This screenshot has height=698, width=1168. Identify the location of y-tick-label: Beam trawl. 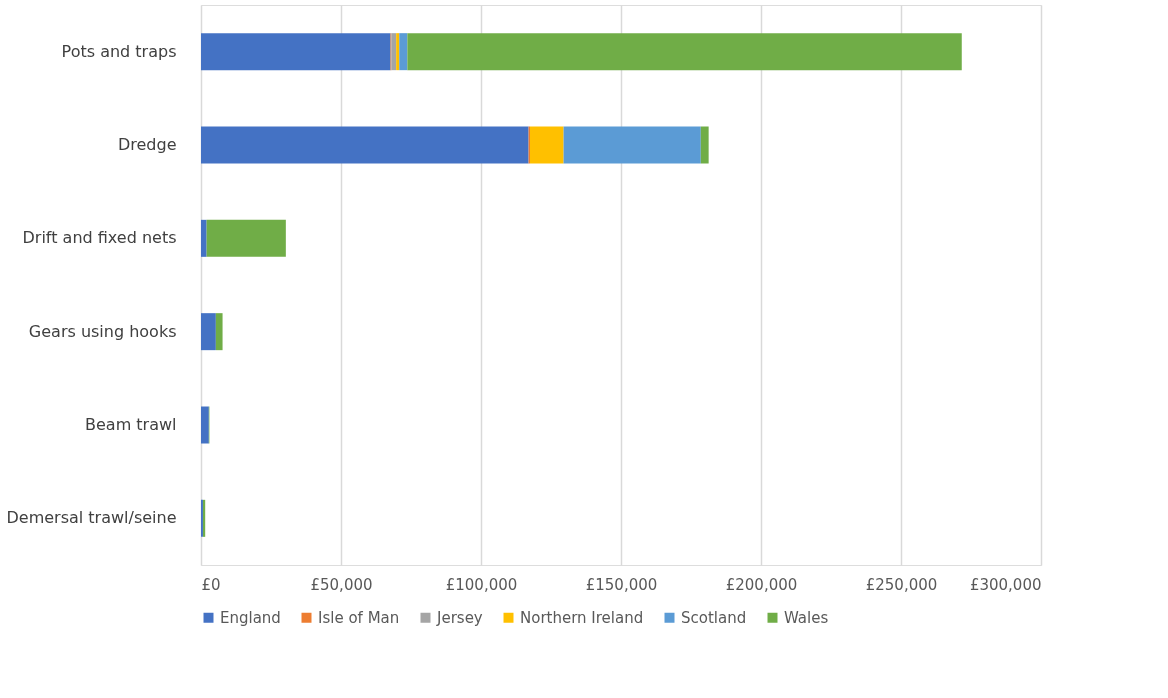
(131, 424).